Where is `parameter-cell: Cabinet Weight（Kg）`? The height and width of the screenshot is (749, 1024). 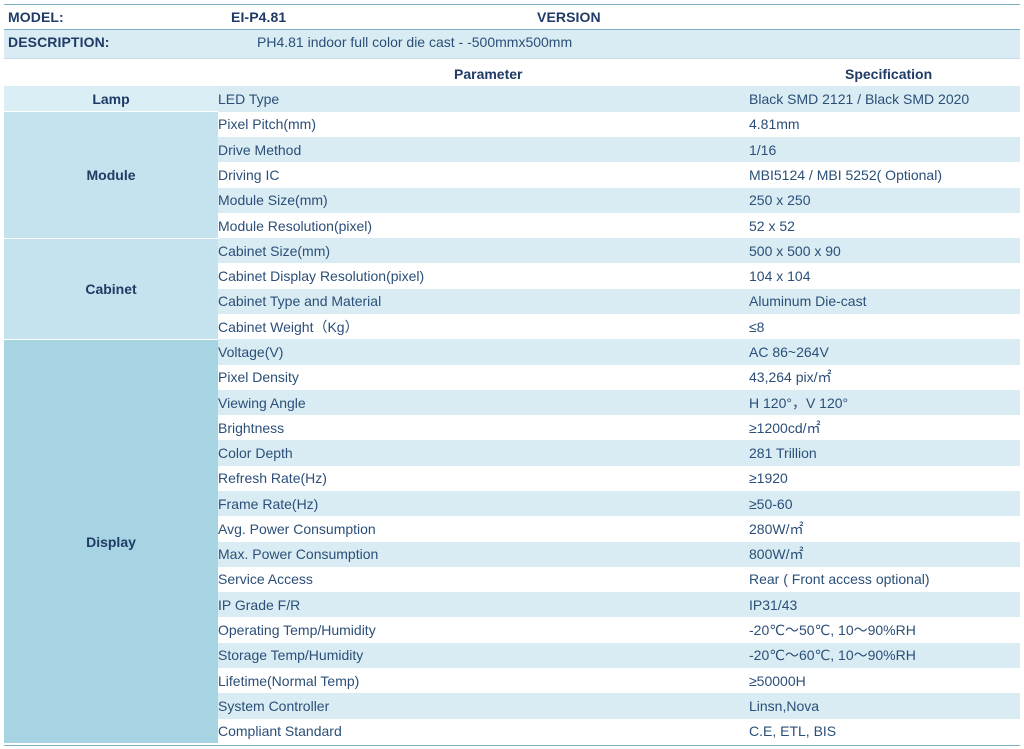
parameter-cell: Cabinet Weight（Kg） is located at coordinates (483, 327).